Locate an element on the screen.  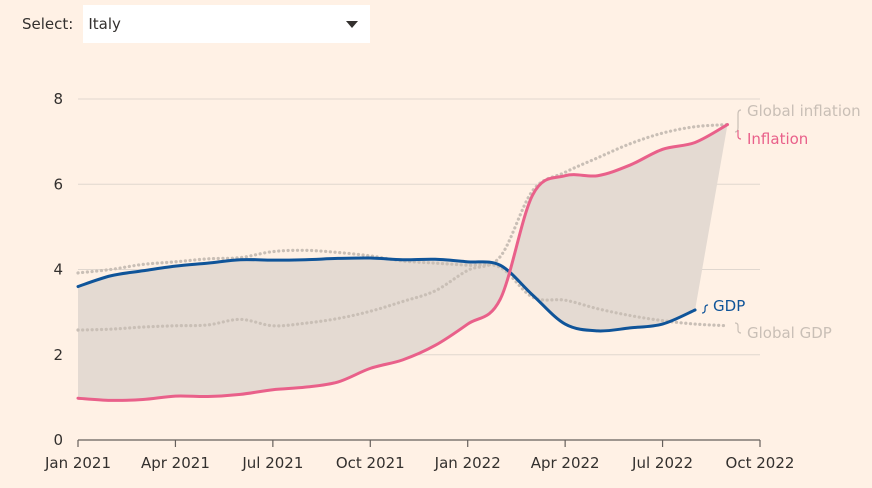
x-tick-label: Apr 2021 is located at coordinates (175, 463).